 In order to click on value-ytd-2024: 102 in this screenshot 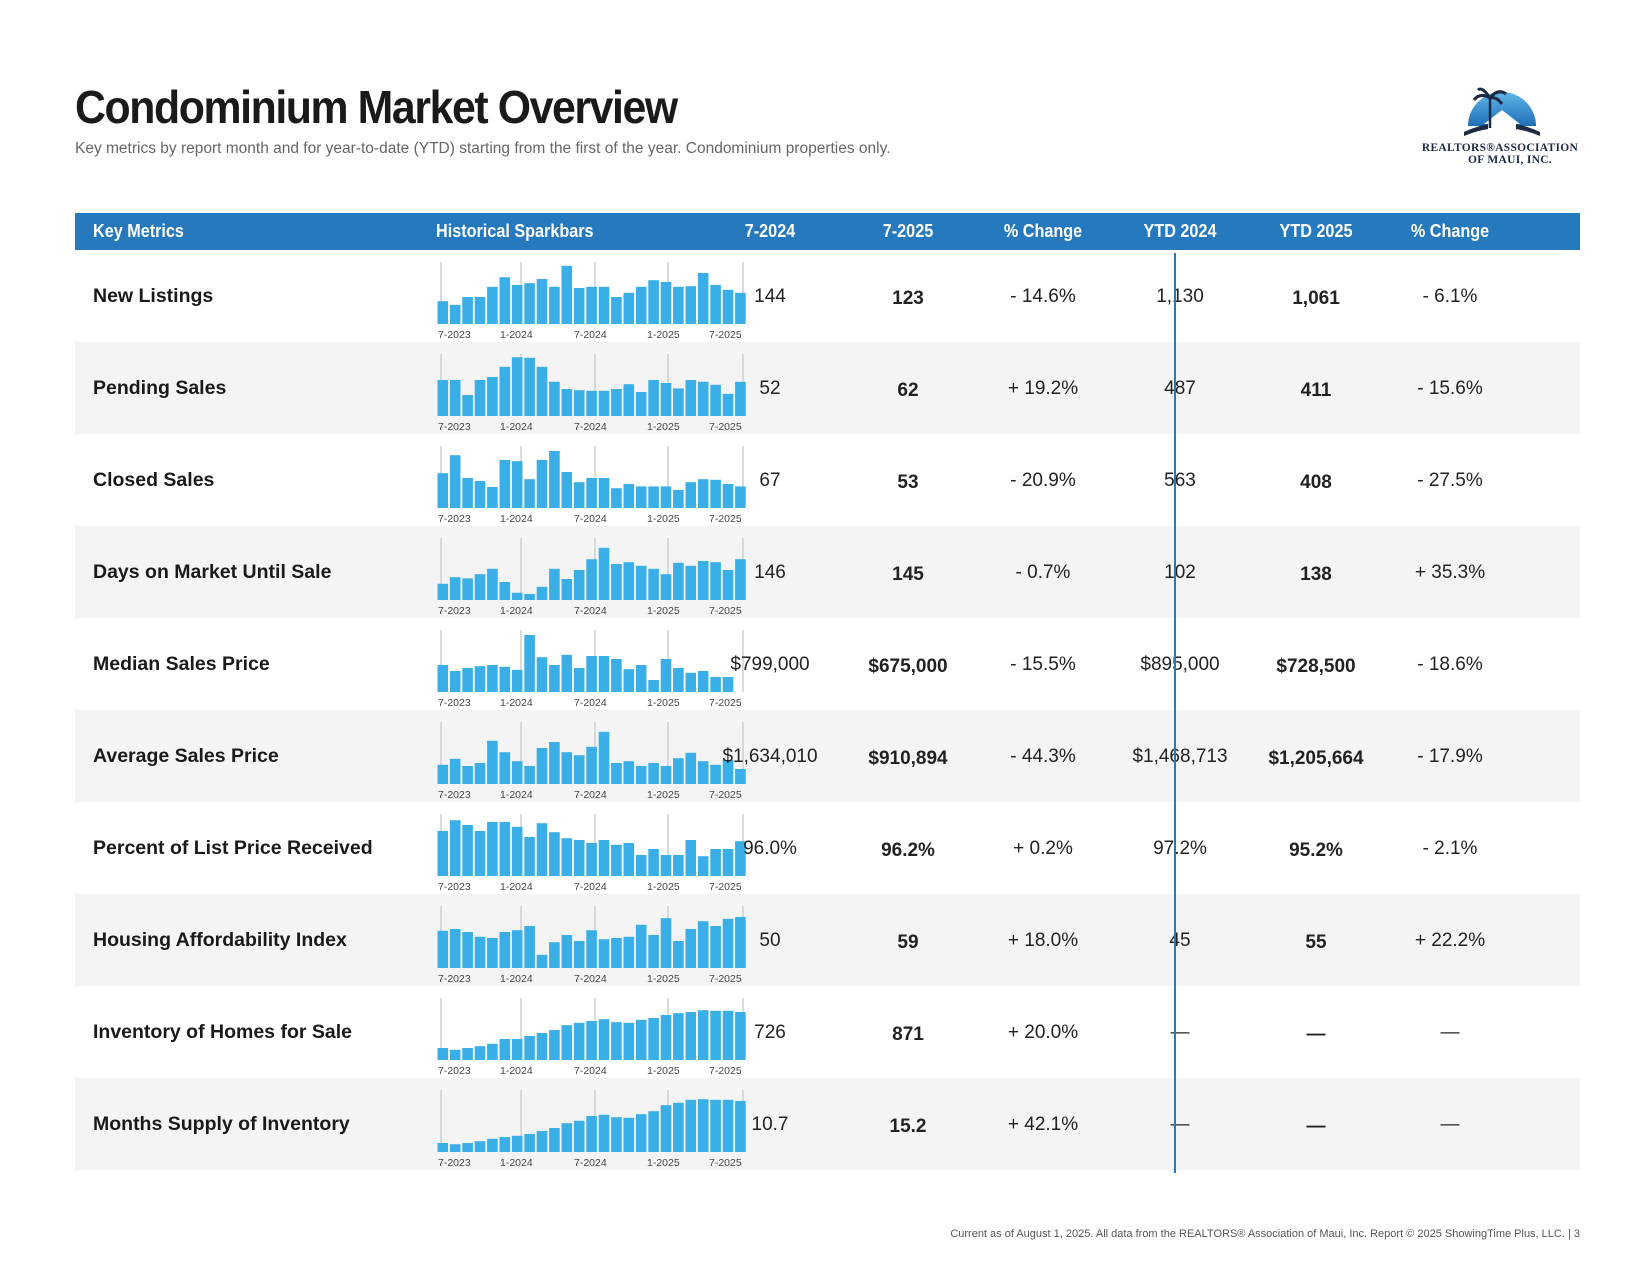, I will do `click(1180, 572)`.